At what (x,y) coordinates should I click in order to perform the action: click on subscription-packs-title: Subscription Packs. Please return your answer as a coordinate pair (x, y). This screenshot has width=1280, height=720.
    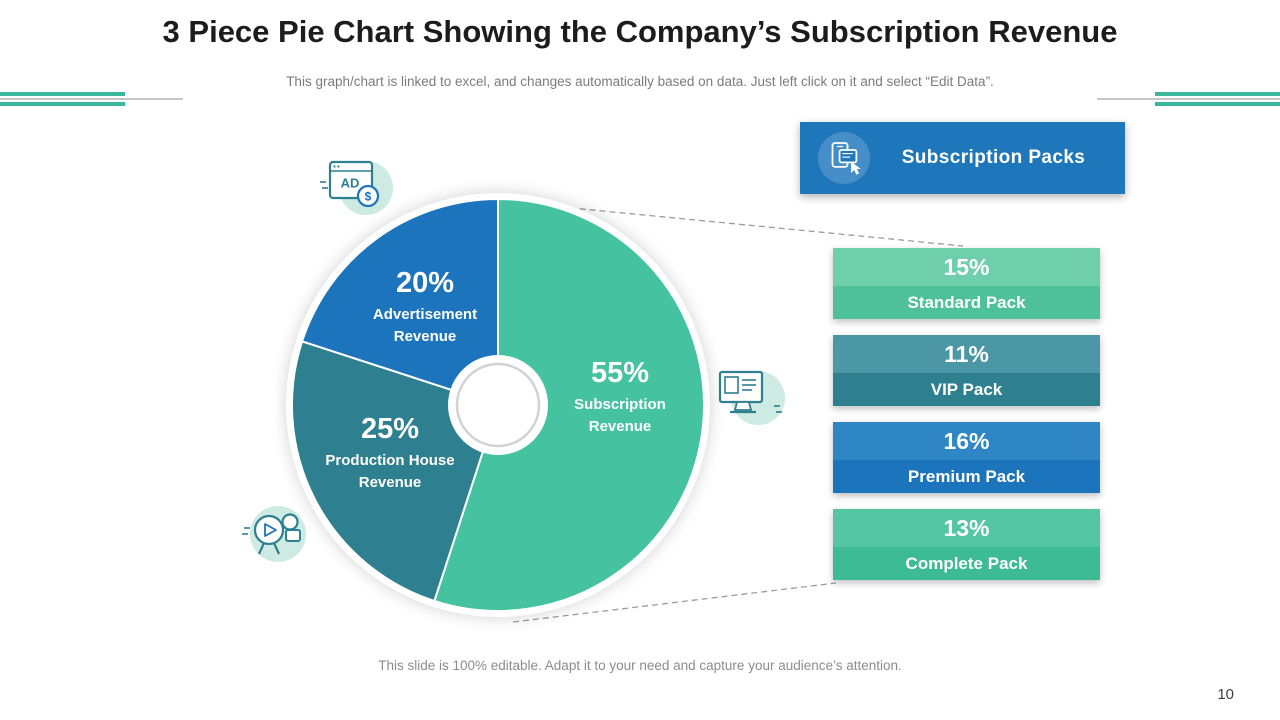
    Looking at the image, I should click on (993, 157).